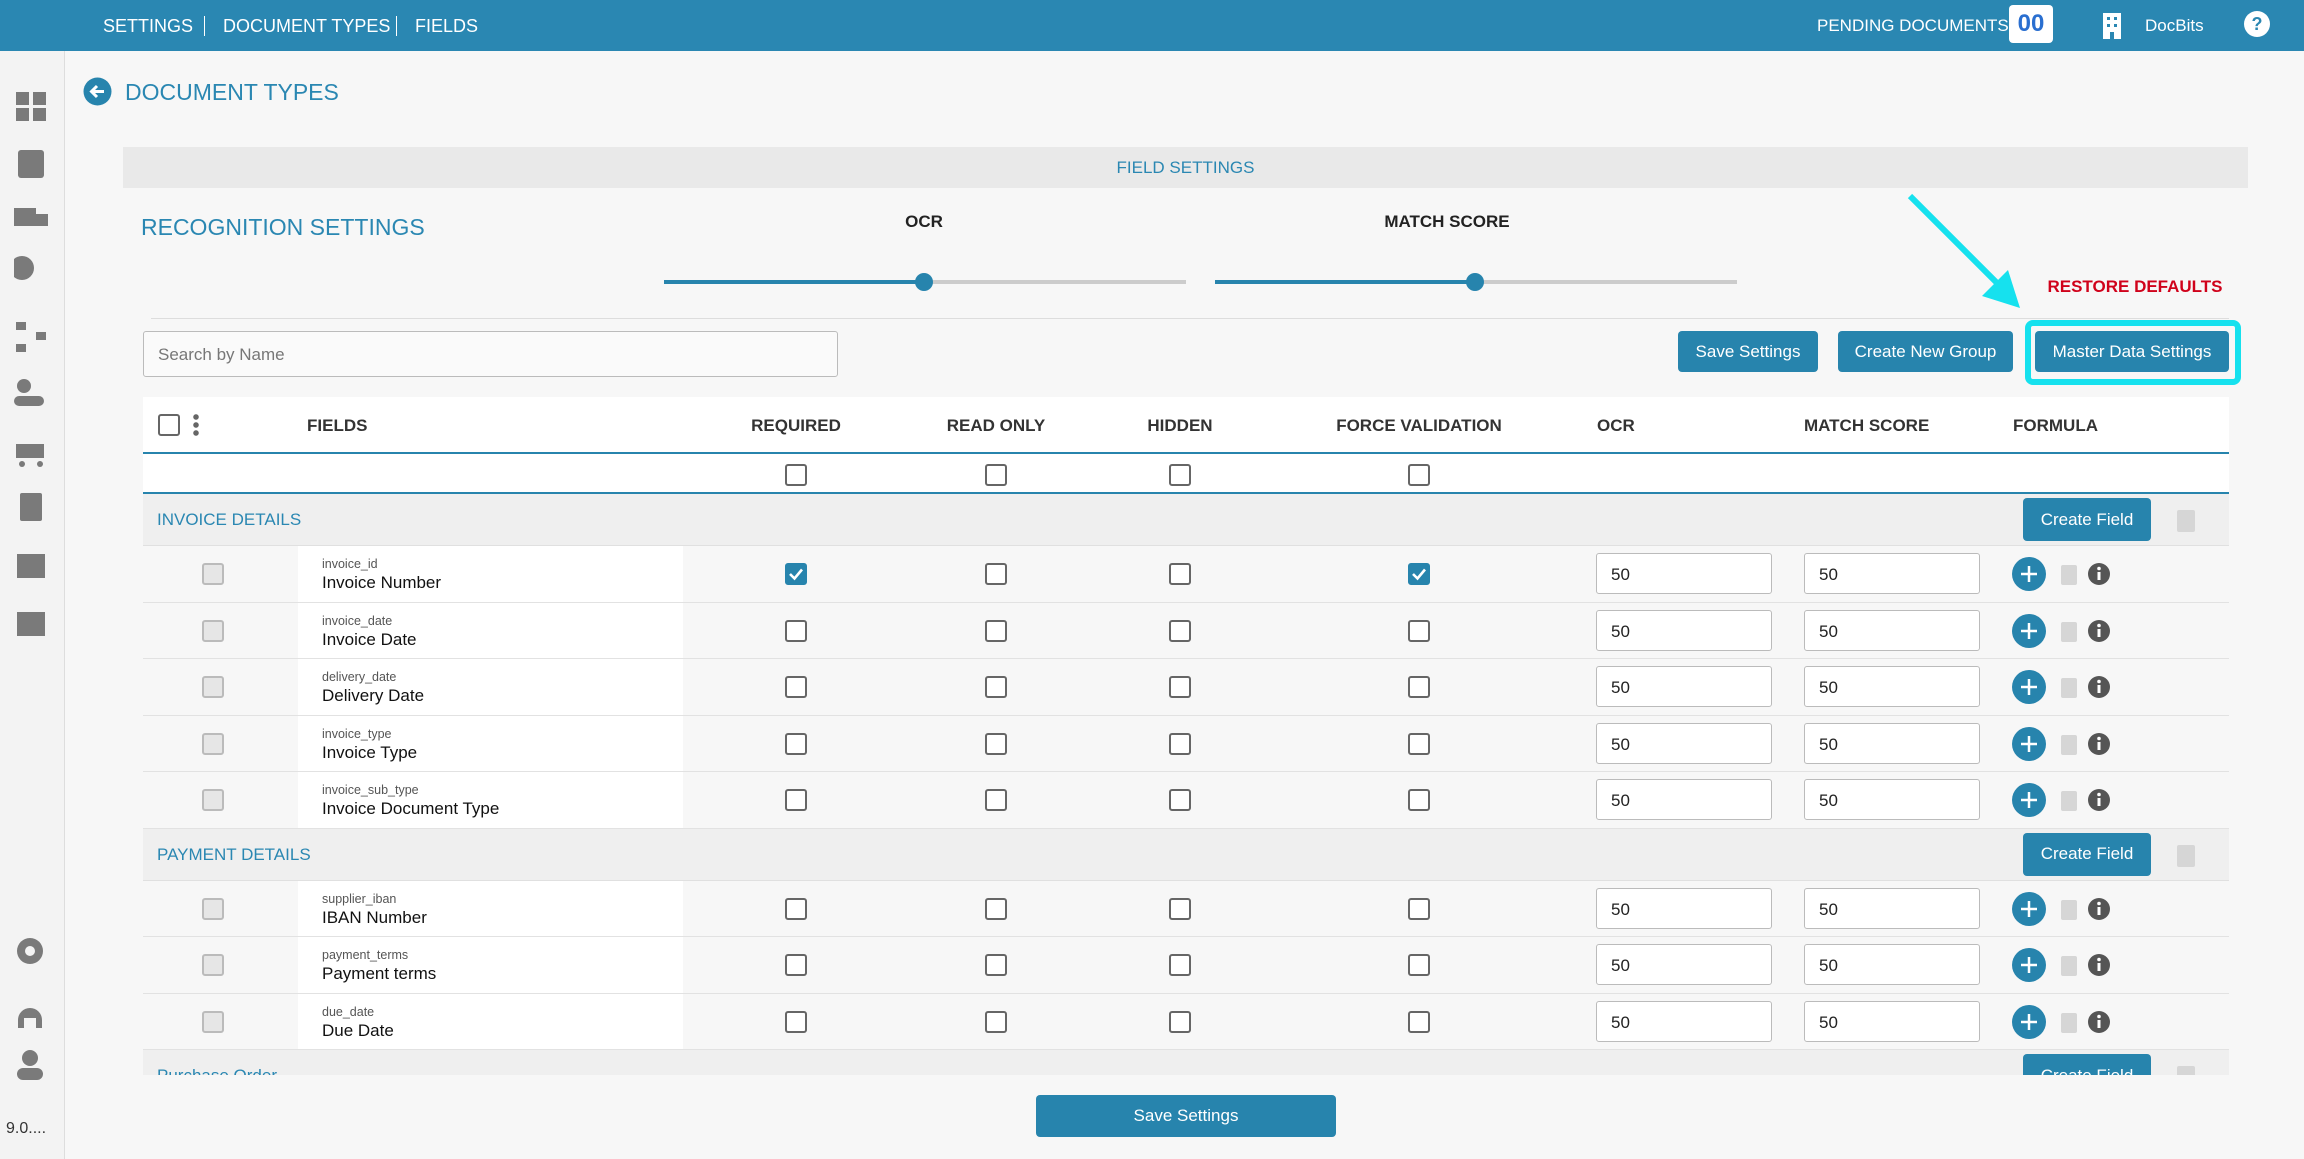 Image resolution: width=2304 pixels, height=1159 pixels. Describe the element at coordinates (1748, 351) in the screenshot. I see `save-button: Save Settings` at that location.